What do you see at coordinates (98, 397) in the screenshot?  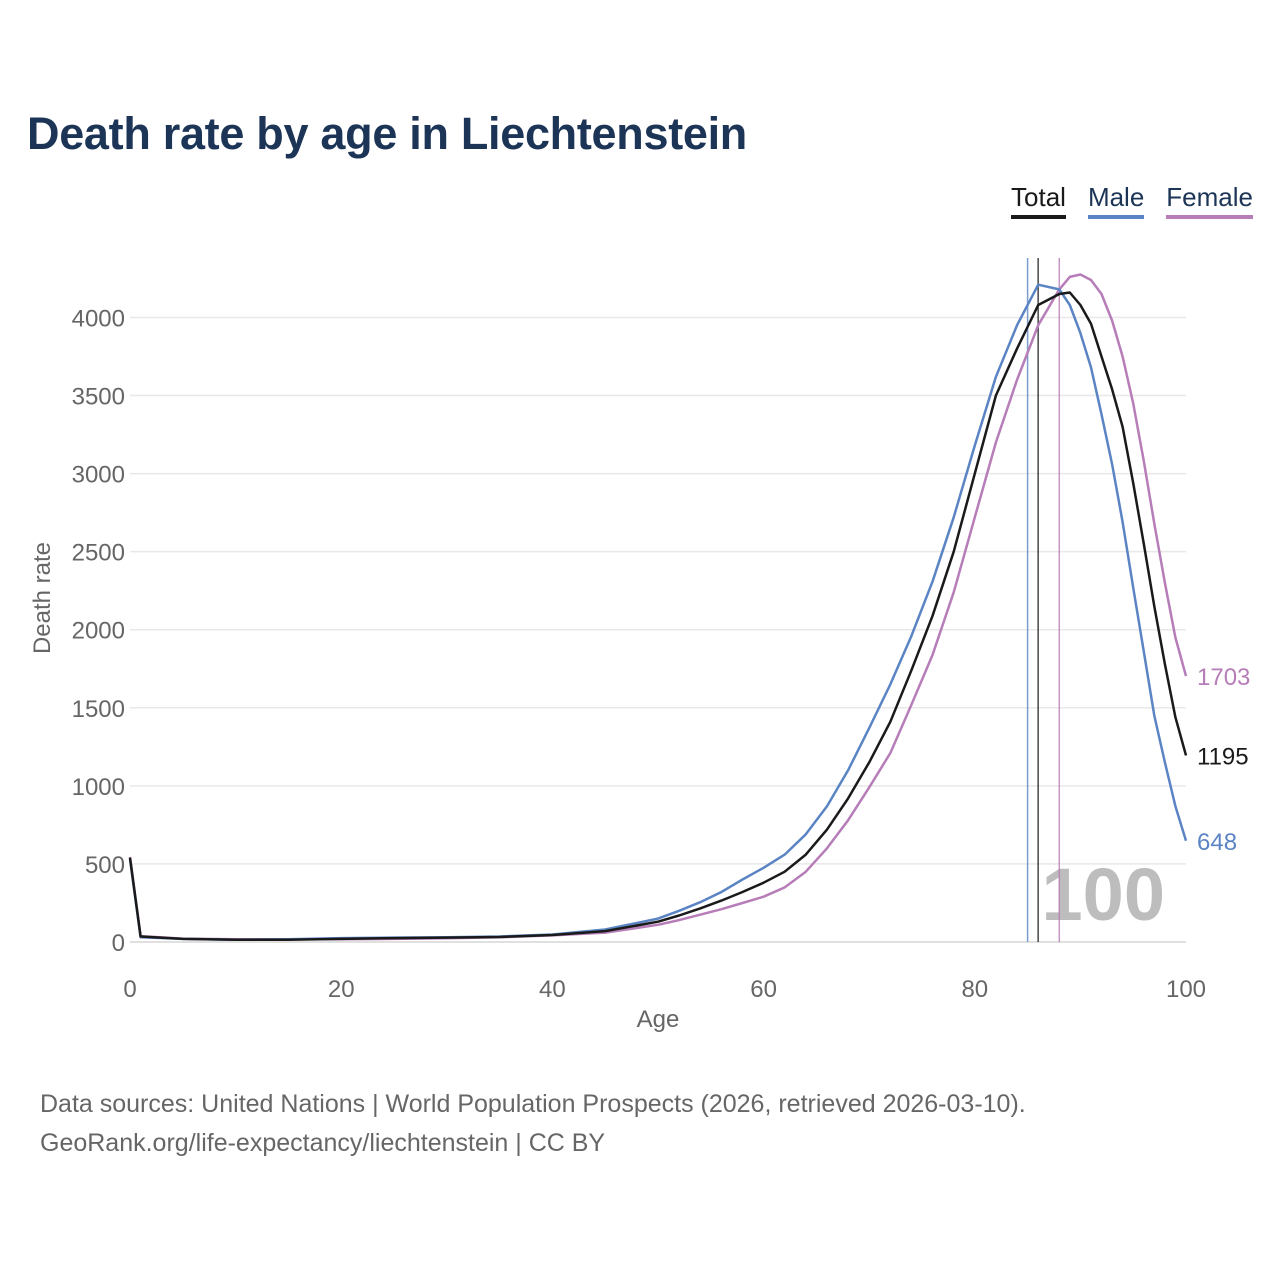 I see `y-tick-label: 3500` at bounding box center [98, 397].